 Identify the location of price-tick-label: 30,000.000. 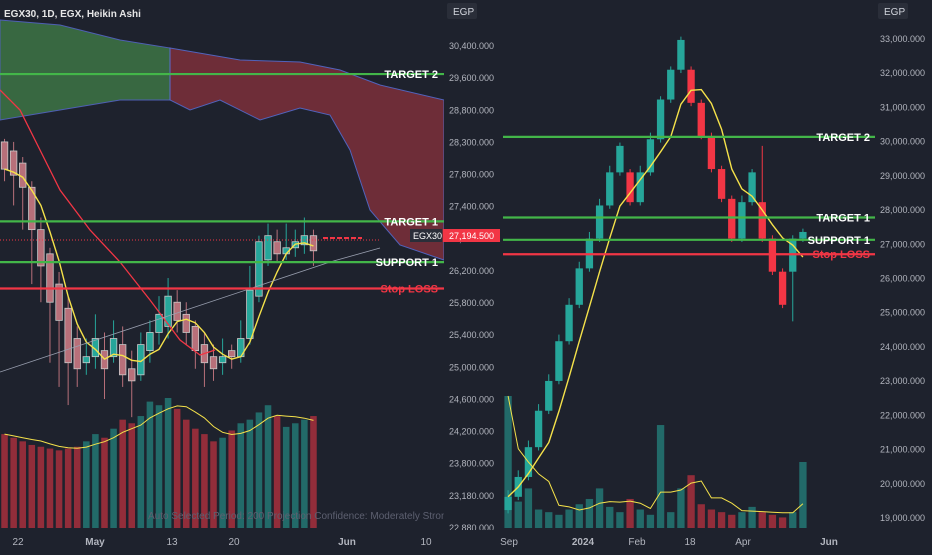
(902, 142).